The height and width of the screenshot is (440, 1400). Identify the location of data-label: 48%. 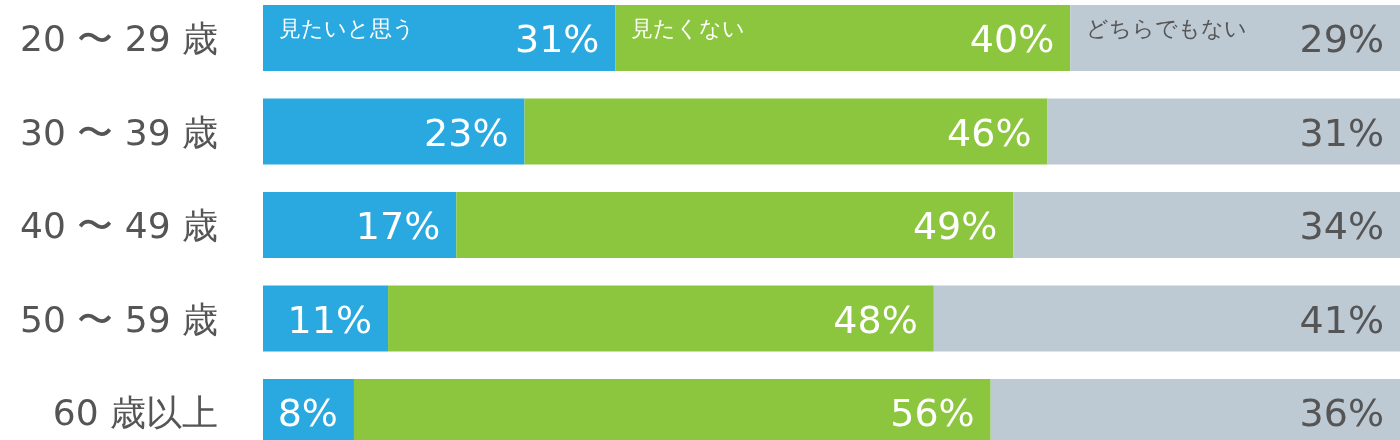
(875, 319).